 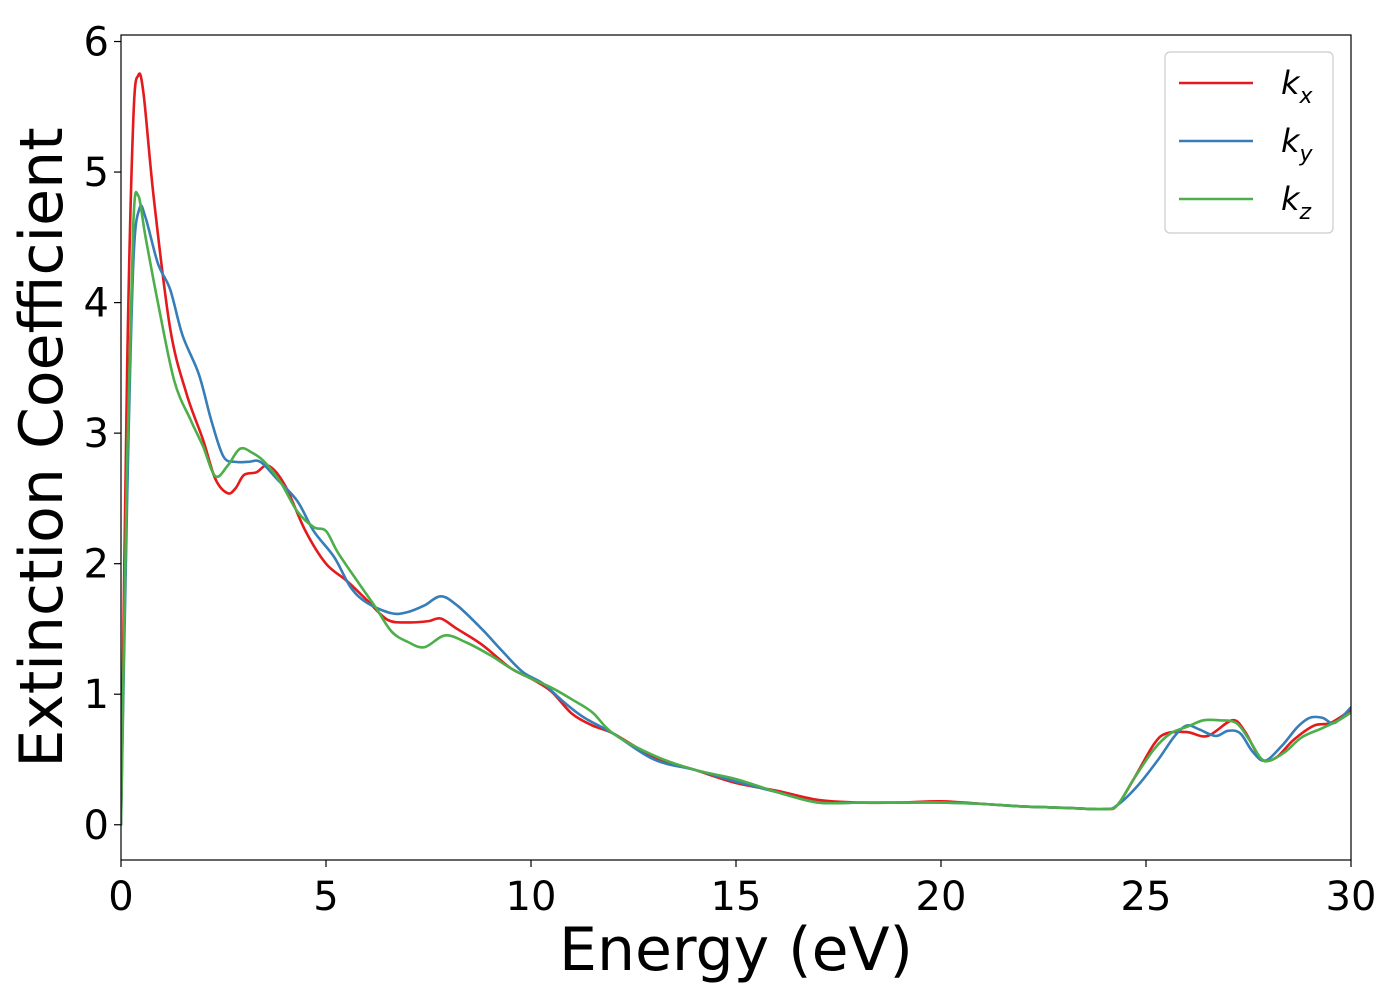 What do you see at coordinates (96, 565) in the screenshot?
I see `y-tick-label: 2` at bounding box center [96, 565].